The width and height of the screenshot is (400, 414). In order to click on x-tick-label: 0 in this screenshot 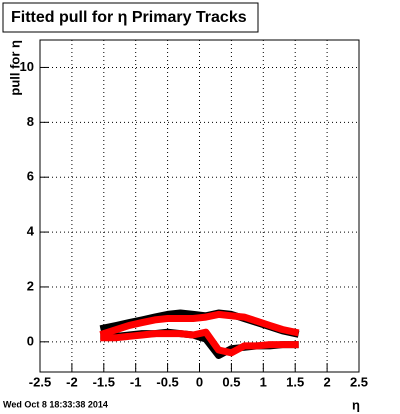, I will do `click(199, 381)`.